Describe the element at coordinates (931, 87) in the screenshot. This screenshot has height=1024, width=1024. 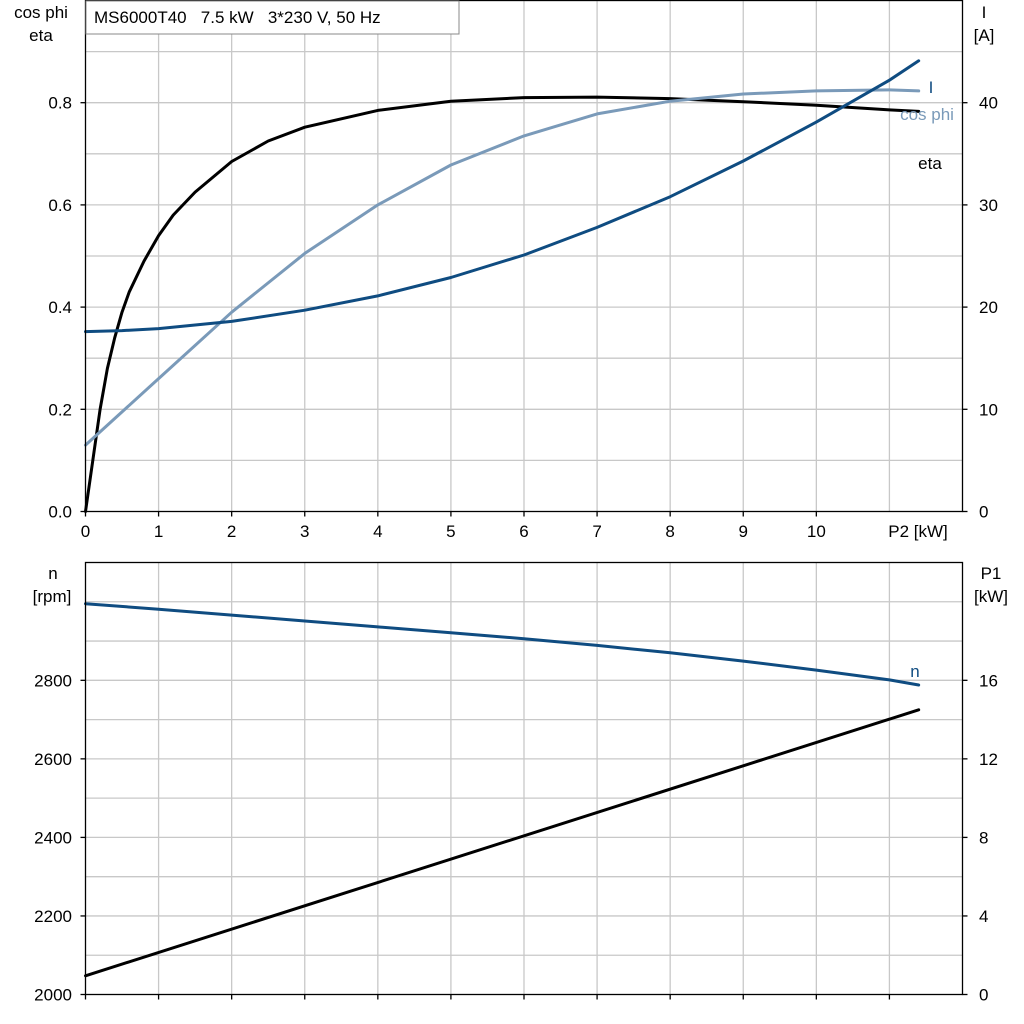
I see `series-label-I: I` at that location.